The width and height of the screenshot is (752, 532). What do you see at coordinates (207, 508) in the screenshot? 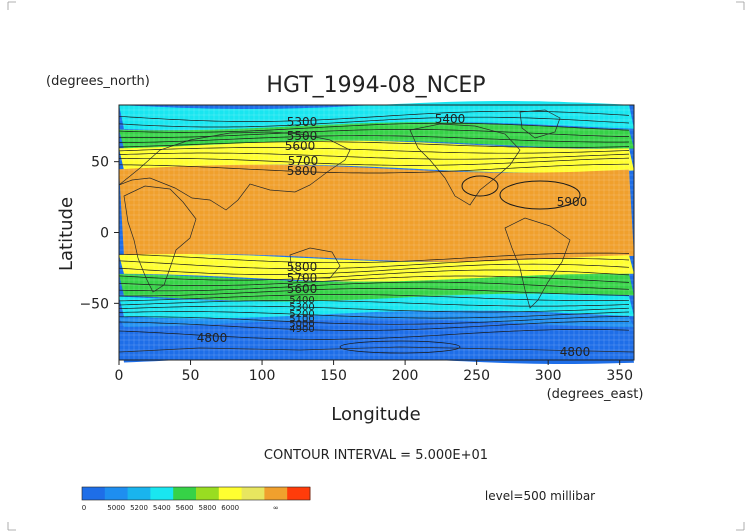
I see `colorbar-label: 5800` at bounding box center [207, 508].